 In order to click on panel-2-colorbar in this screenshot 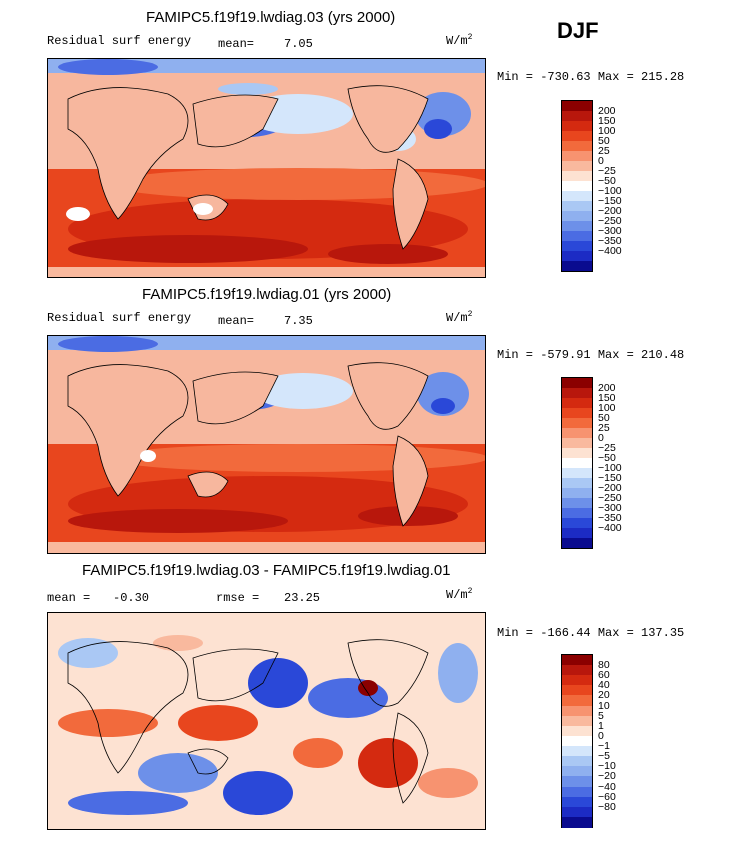, I will do `click(577, 463)`.